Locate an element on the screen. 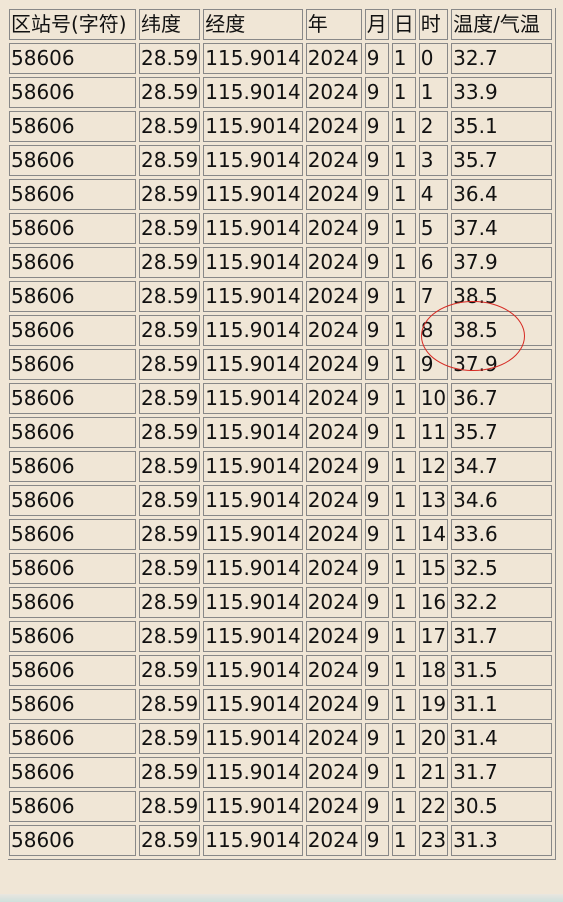 The image size is (563, 902). cell-hour: 5 is located at coordinates (433, 228).